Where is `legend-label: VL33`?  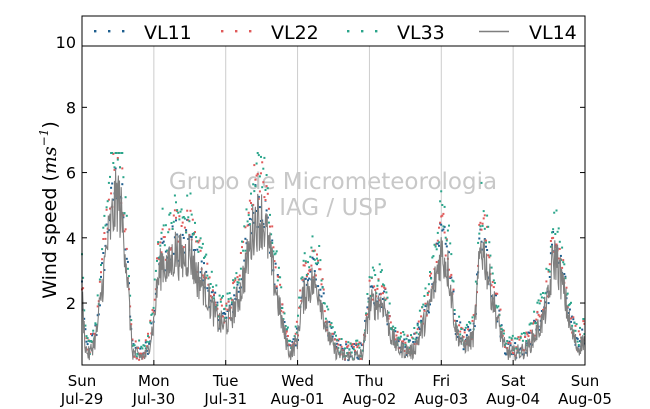
legend-label: VL33 is located at coordinates (421, 33).